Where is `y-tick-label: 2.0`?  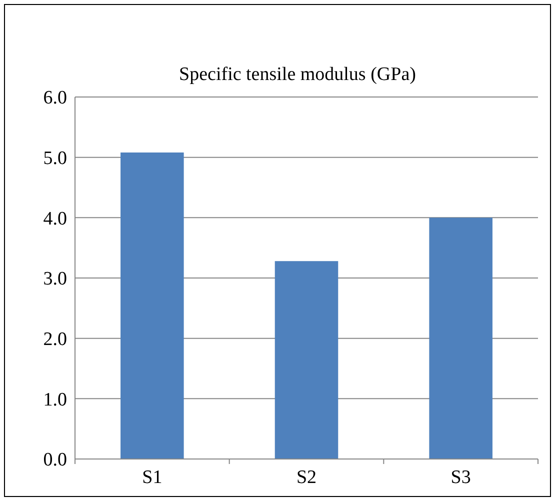 y-tick-label: 2.0 is located at coordinates (55, 339).